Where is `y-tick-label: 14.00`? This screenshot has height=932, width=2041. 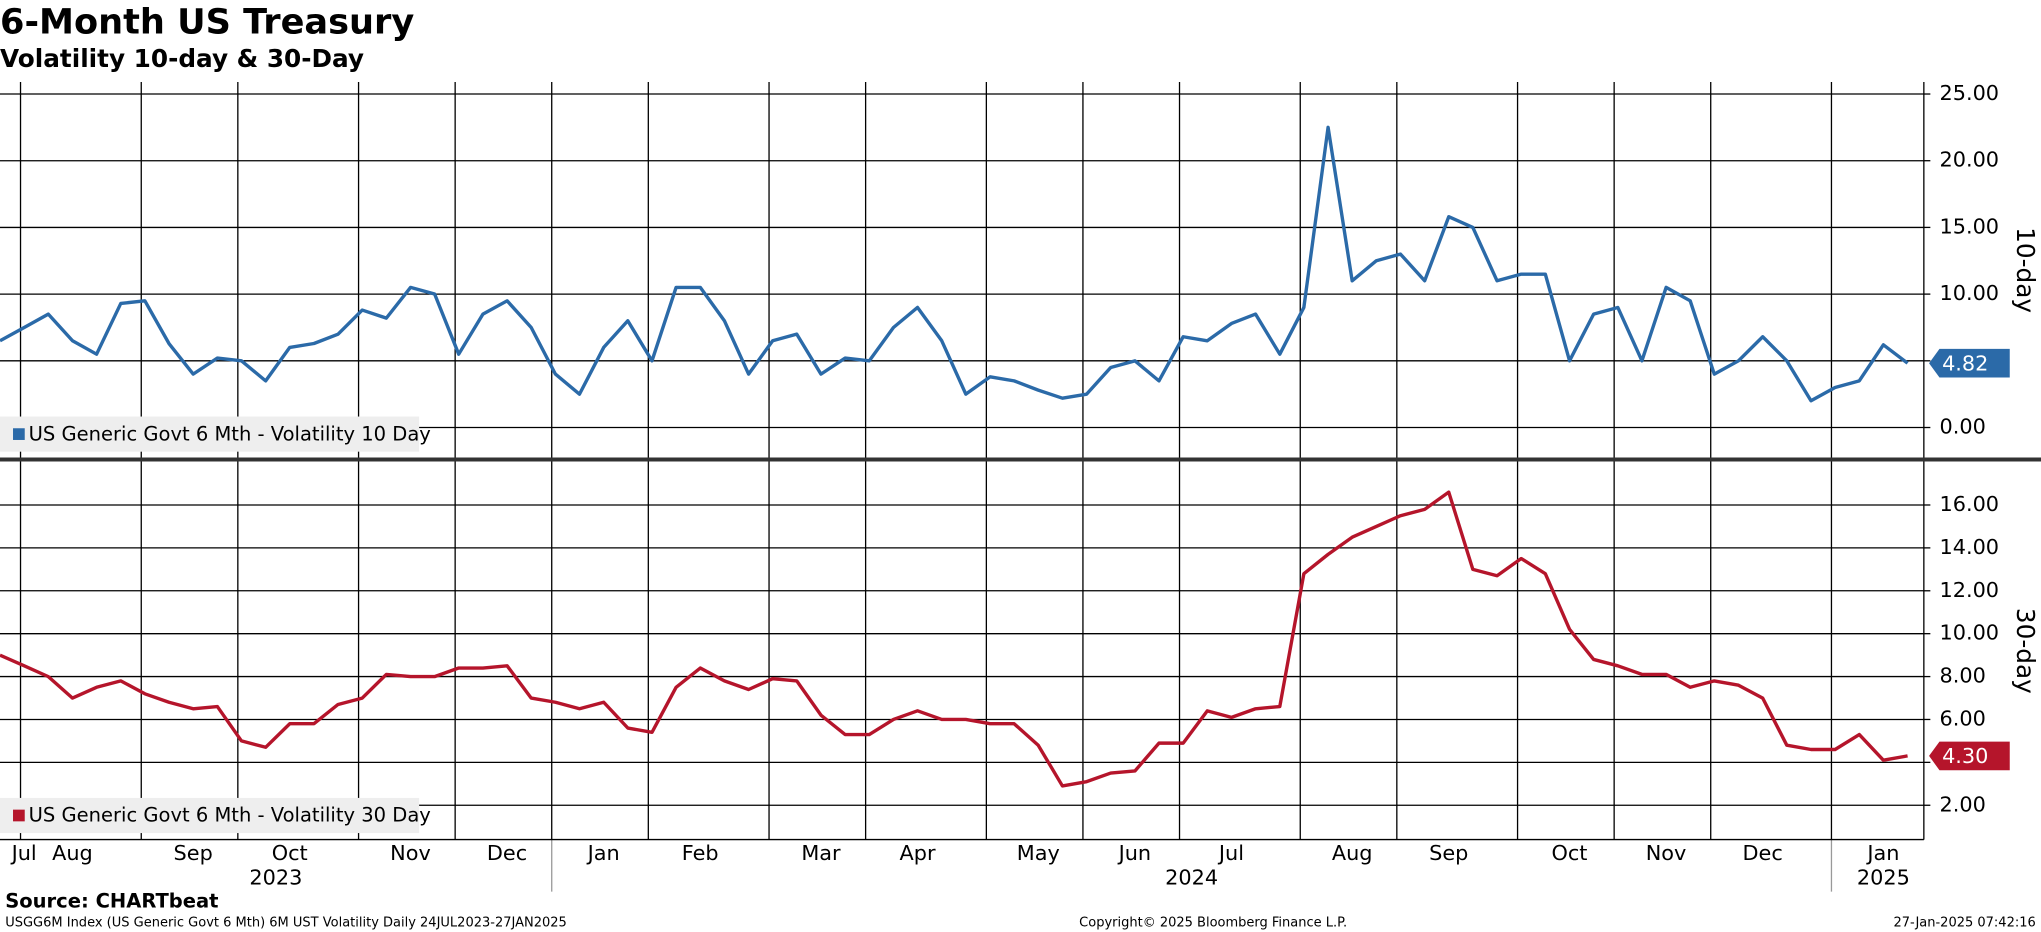 y-tick-label: 14.00 is located at coordinates (1969, 547).